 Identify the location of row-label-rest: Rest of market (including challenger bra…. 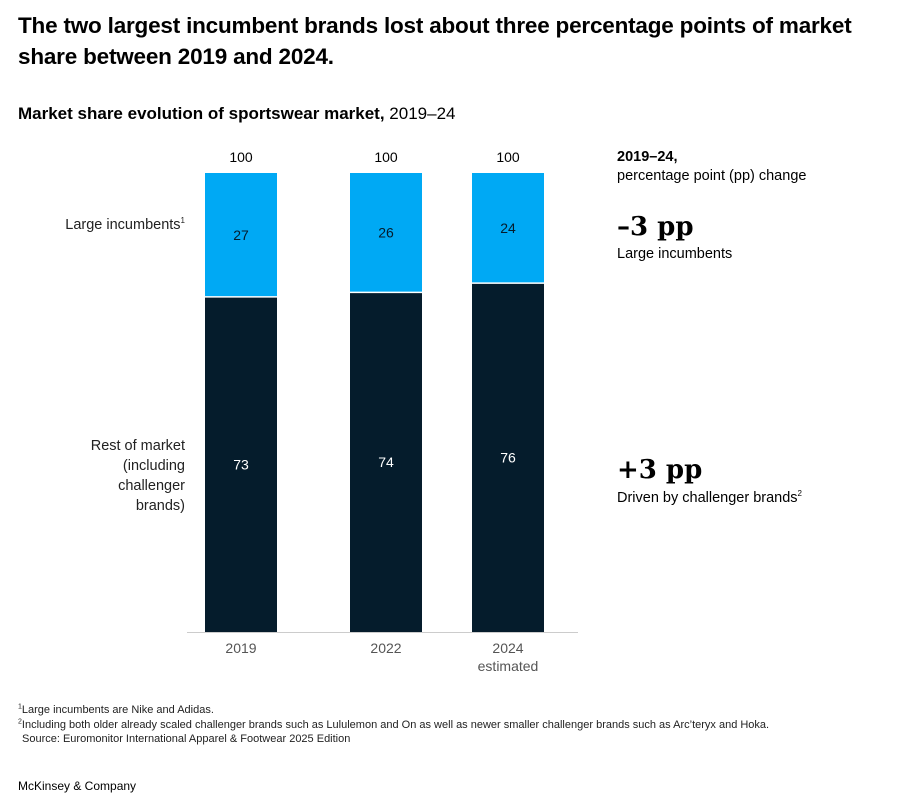
(125, 476).